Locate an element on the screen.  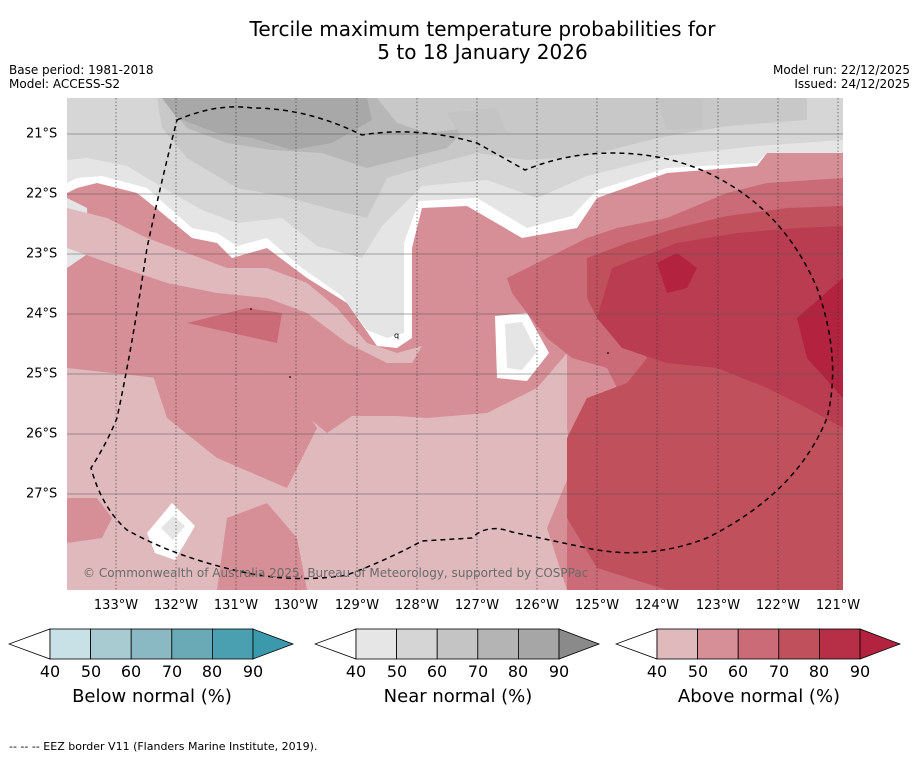
field-near-patch-east is located at coordinates (679, 114).